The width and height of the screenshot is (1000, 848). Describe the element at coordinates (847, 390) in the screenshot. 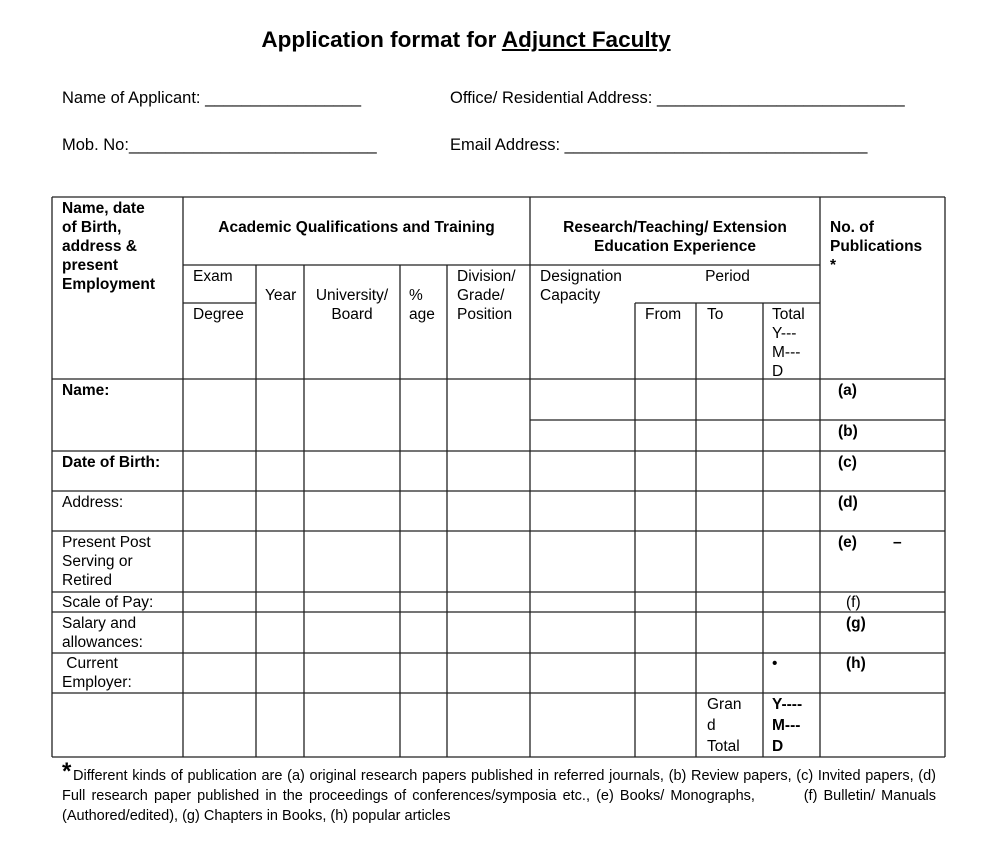

I see `pub-a: (a)` at that location.